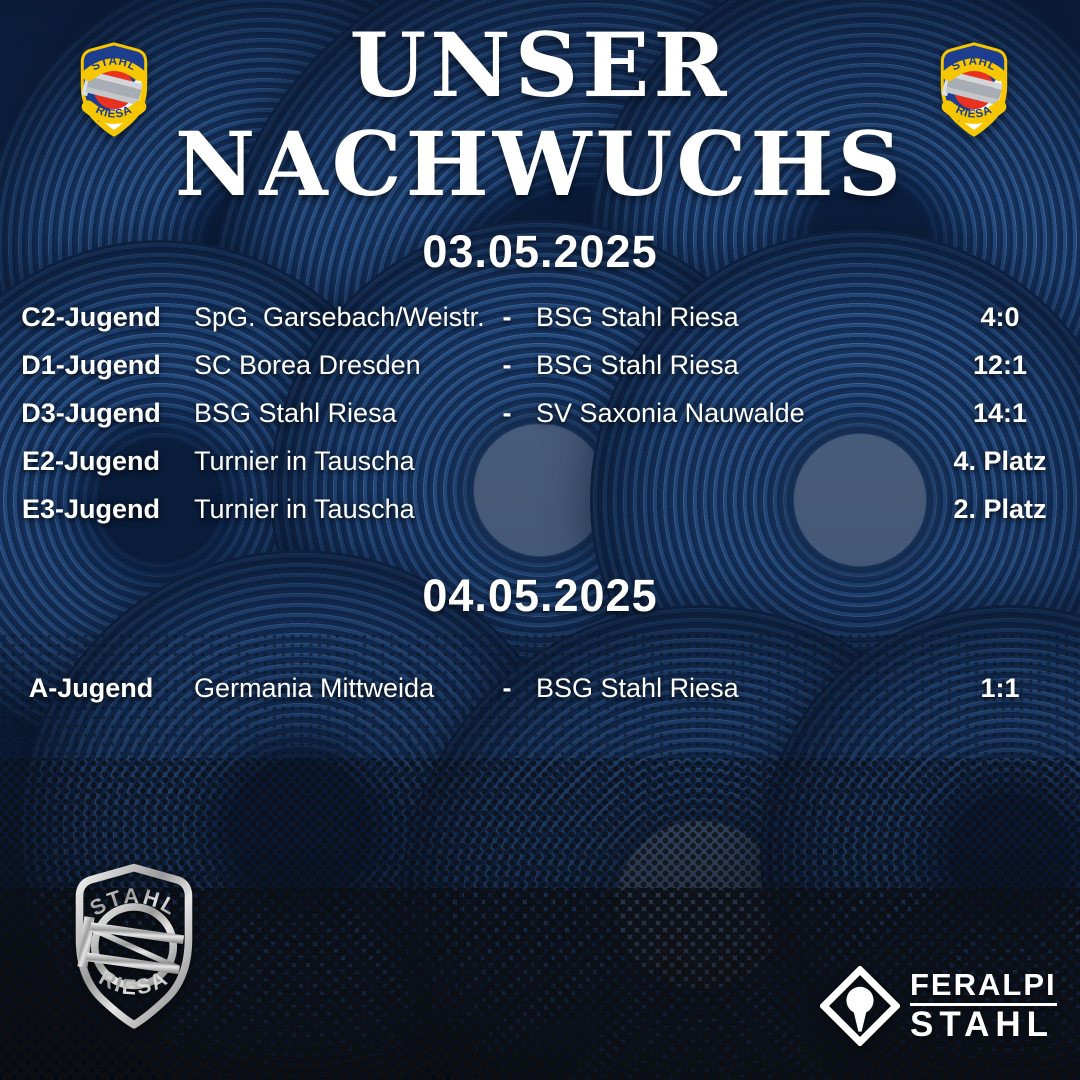 The width and height of the screenshot is (1080, 1080). What do you see at coordinates (1000, 316) in the screenshot?
I see `match-result: 4:0` at bounding box center [1000, 316].